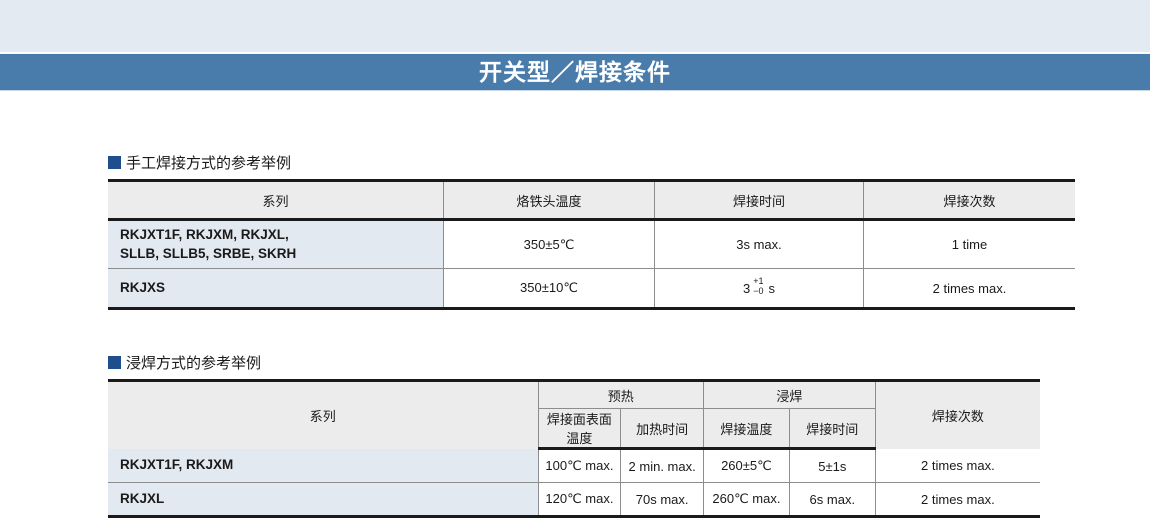  I want to click on cell-tip-temp: 350±10℃, so click(549, 288).